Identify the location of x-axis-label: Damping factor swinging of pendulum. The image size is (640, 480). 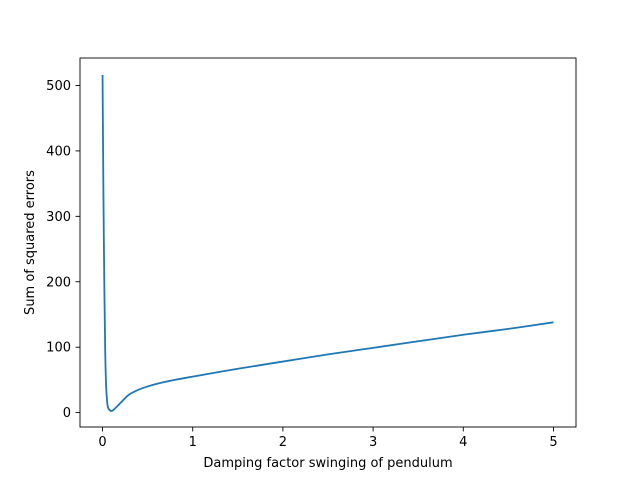
(327, 463).